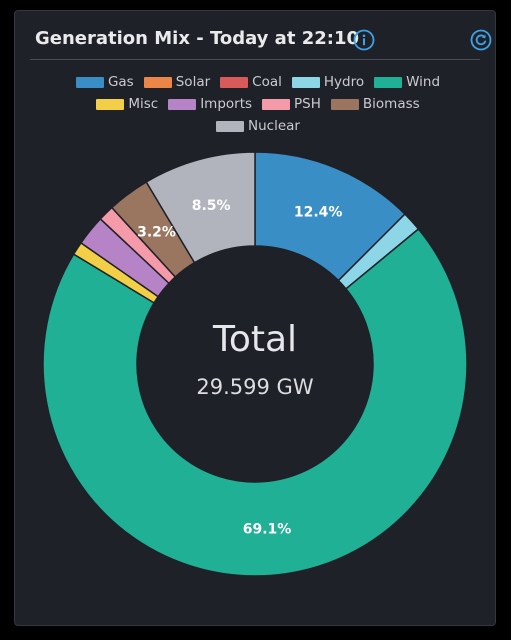 The height and width of the screenshot is (640, 511). What do you see at coordinates (267, 82) in the screenshot?
I see `legend-label: Coal` at bounding box center [267, 82].